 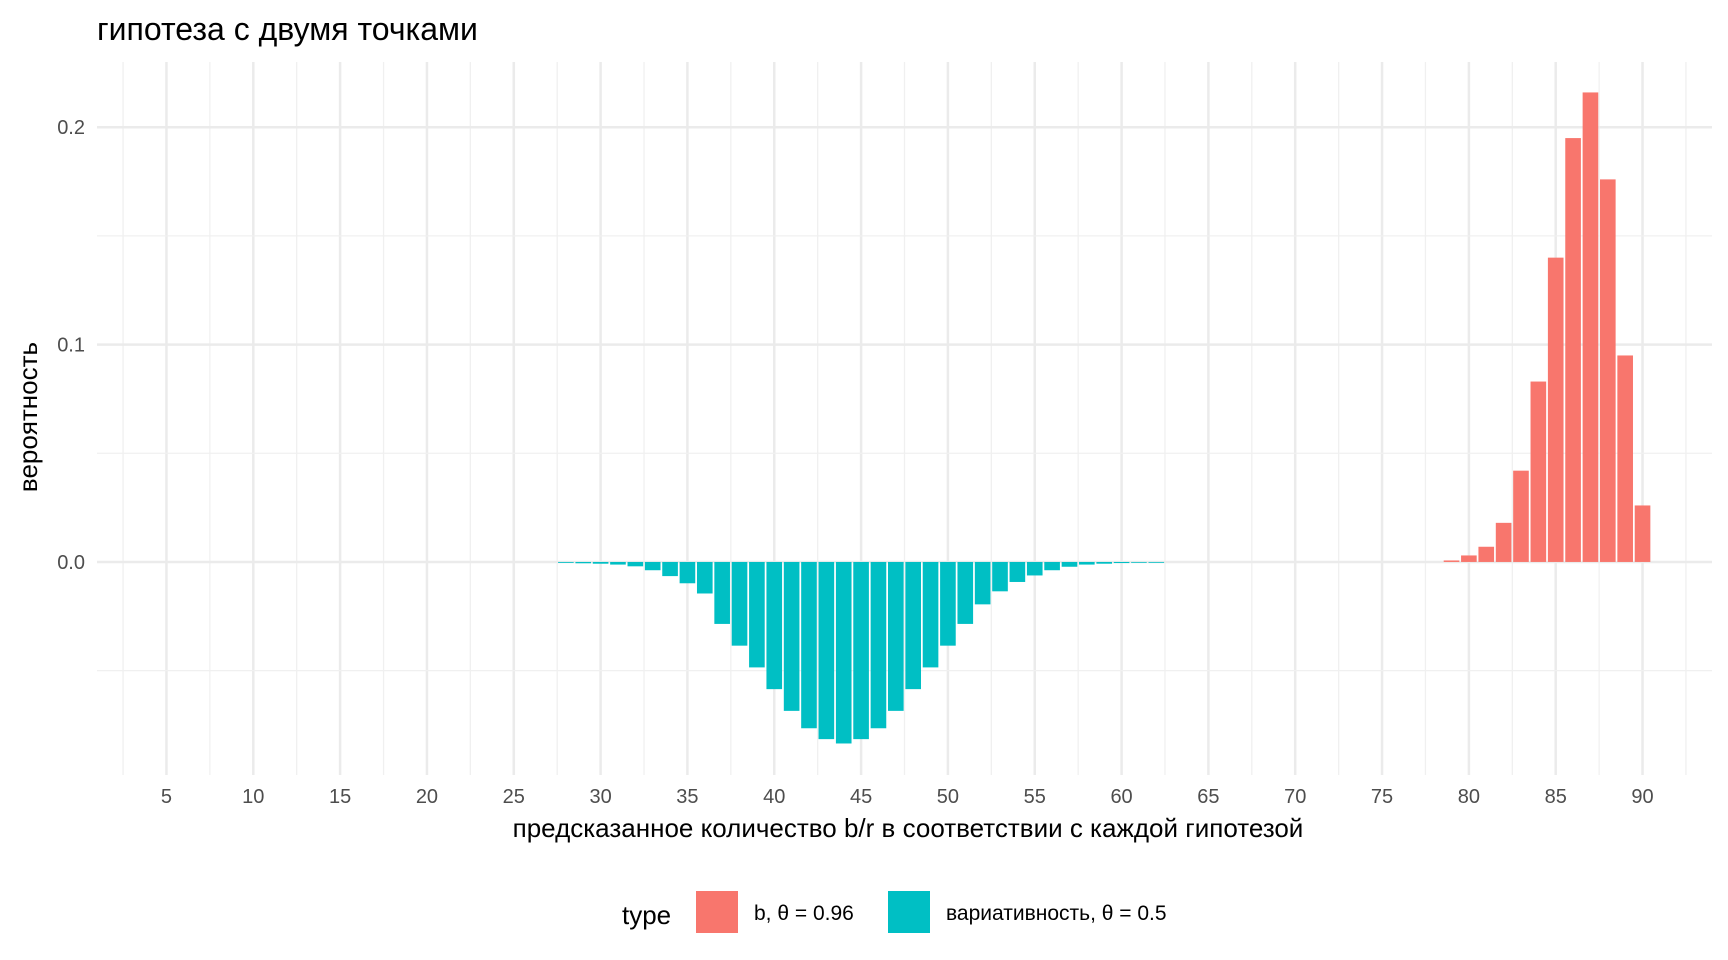 I want to click on x-tick-label: 20, so click(x=427, y=797).